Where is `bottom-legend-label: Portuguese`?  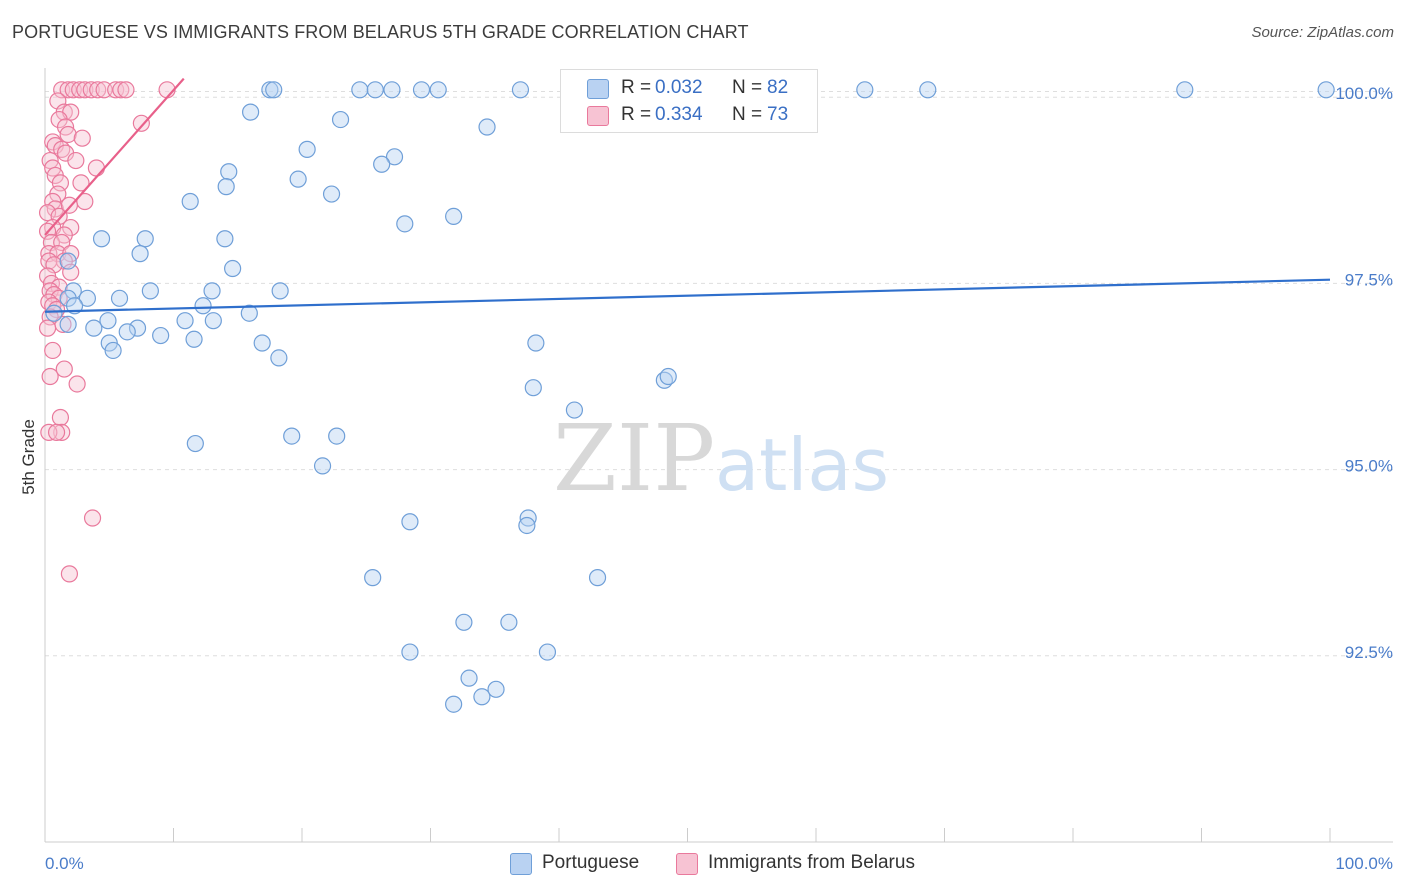
bottom-legend-label: Portuguese is located at coordinates (591, 862).